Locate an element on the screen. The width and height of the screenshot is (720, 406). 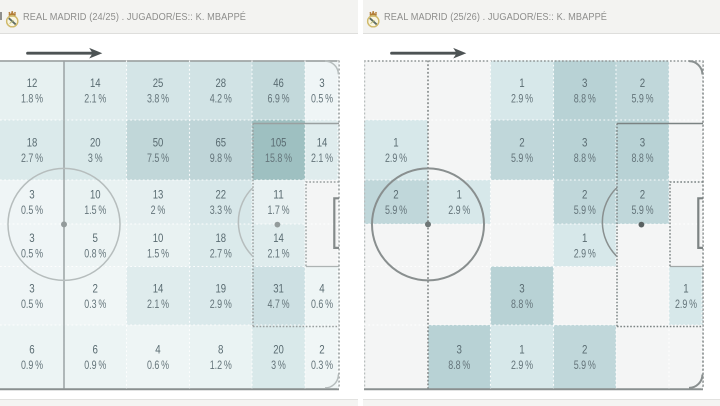
svg-text: 7.5 % is located at coordinates (158, 158).